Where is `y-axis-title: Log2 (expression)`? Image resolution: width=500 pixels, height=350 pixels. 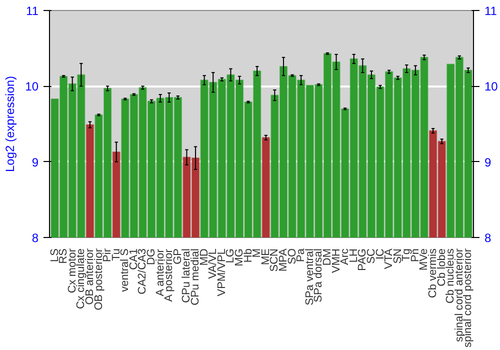 y-axis-title: Log2 (expression) is located at coordinates (10, 124).